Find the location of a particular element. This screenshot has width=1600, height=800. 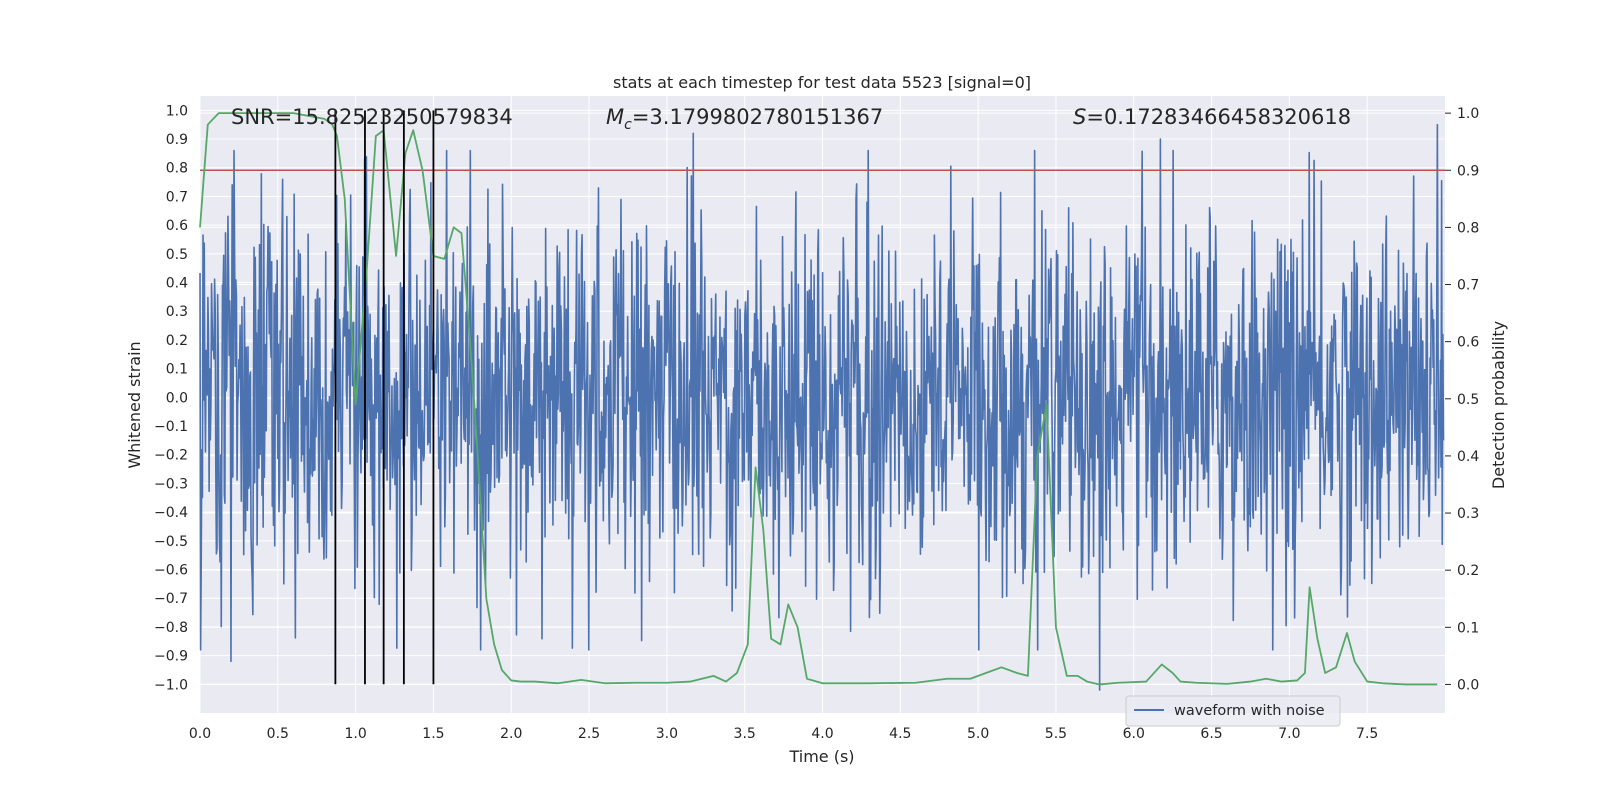

x-tick-label: 7.5 is located at coordinates (1367, 734).